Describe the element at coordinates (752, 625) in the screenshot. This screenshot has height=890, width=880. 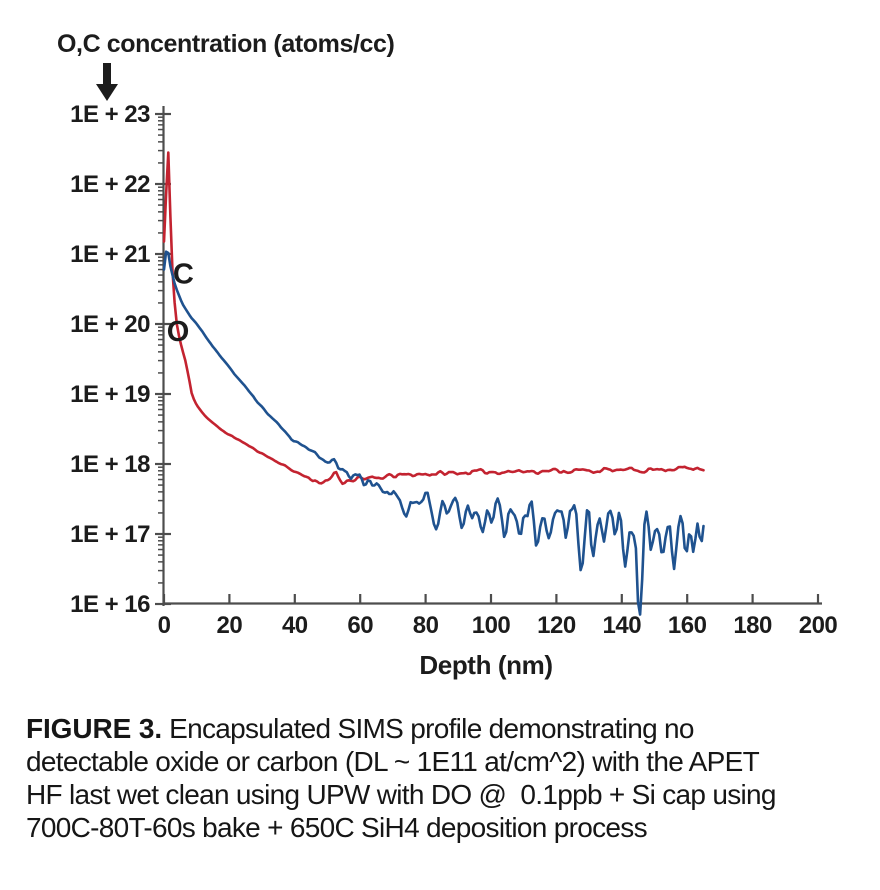
I see `x-tick-label: 180` at that location.